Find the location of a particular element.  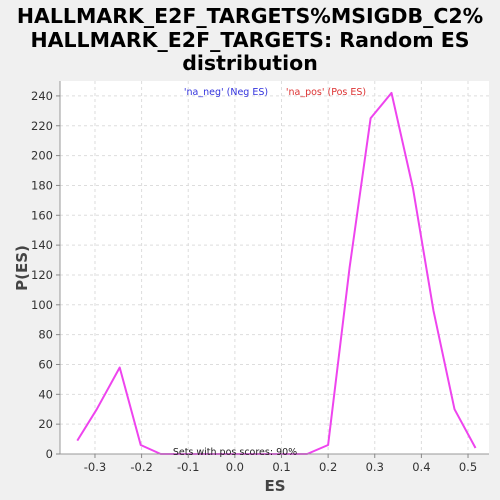

x-tick-label-1: -0.2 is located at coordinates (141, 467).